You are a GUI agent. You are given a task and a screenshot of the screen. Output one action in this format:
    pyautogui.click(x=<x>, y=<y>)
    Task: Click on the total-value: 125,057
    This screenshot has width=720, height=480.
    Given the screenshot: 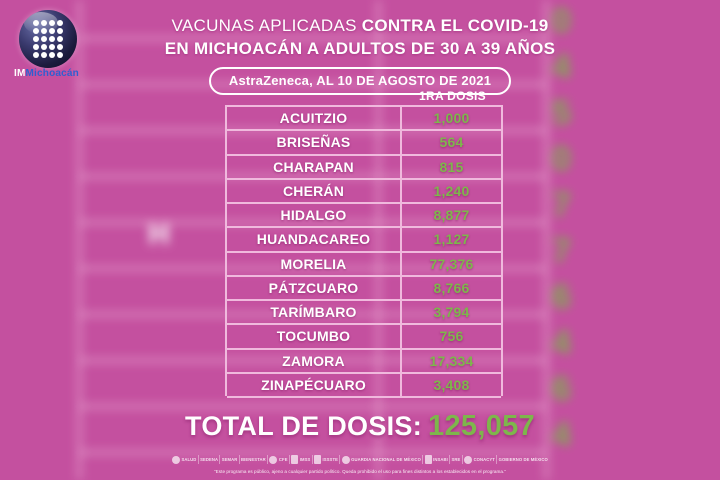 What is the action you would take?
    pyautogui.click(x=481, y=426)
    